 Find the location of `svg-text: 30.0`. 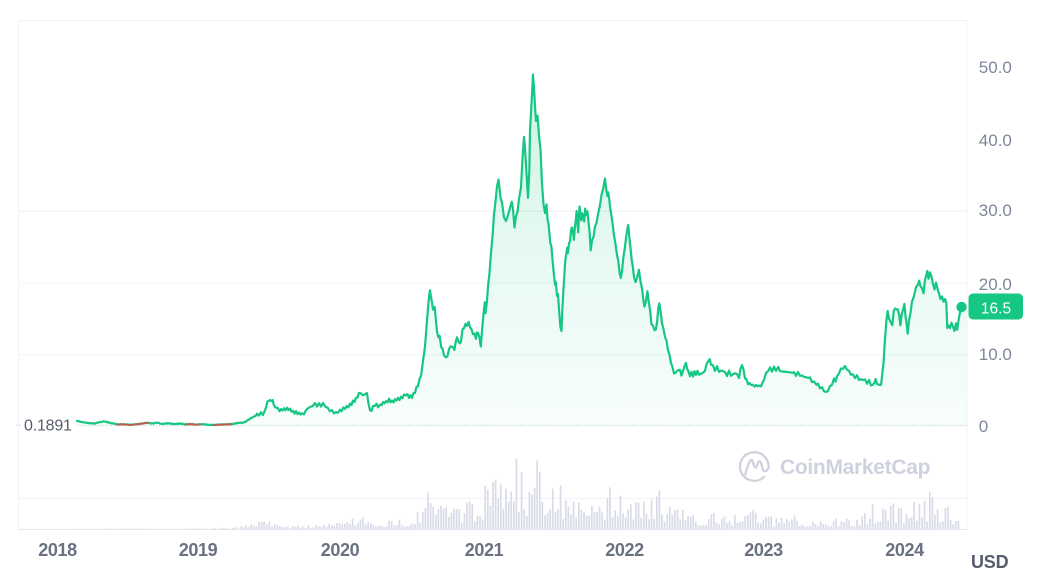

svg-text: 30.0 is located at coordinates (995, 210).